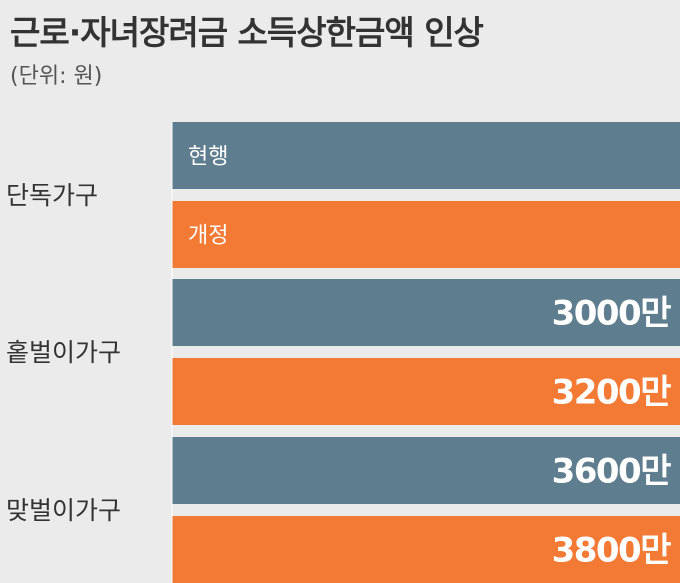 The image size is (680, 583). I want to click on category-label: 단독가구, so click(52, 195).